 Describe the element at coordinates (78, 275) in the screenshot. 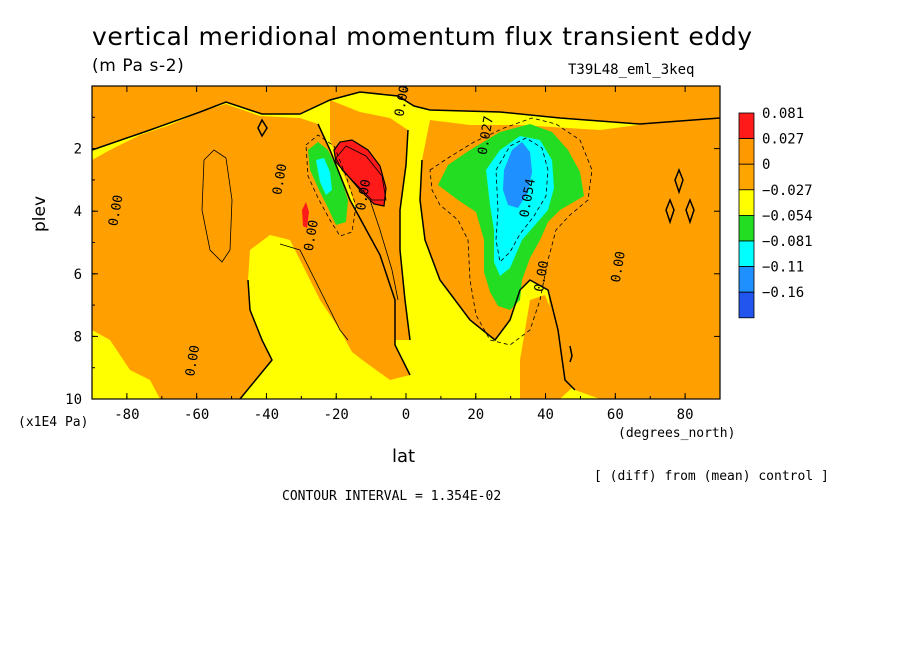

I see `y-tick-label: 6` at that location.